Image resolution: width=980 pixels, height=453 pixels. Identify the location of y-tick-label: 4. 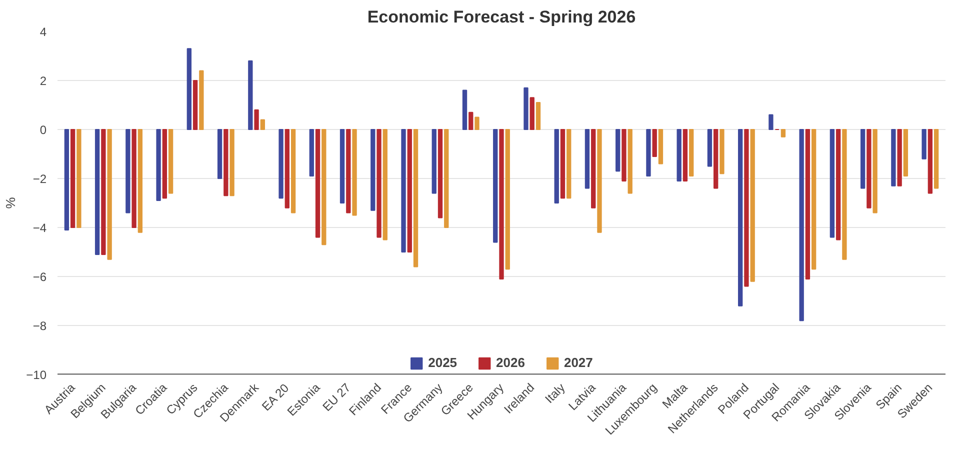
(43, 32).